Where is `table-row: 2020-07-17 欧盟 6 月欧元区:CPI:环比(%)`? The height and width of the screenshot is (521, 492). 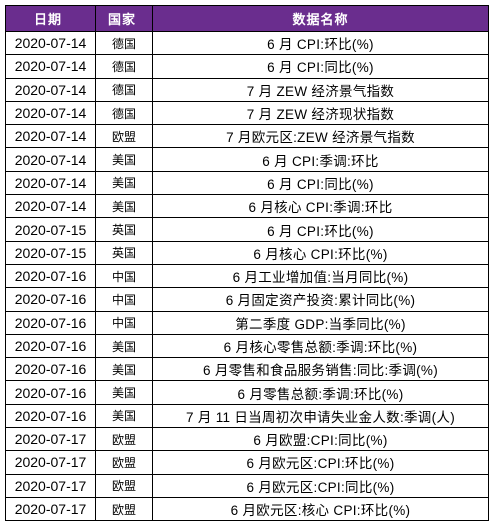 table-row: 2020-07-17 欧盟 6 月欧元区:CPI:环比(%) is located at coordinates (247, 462).